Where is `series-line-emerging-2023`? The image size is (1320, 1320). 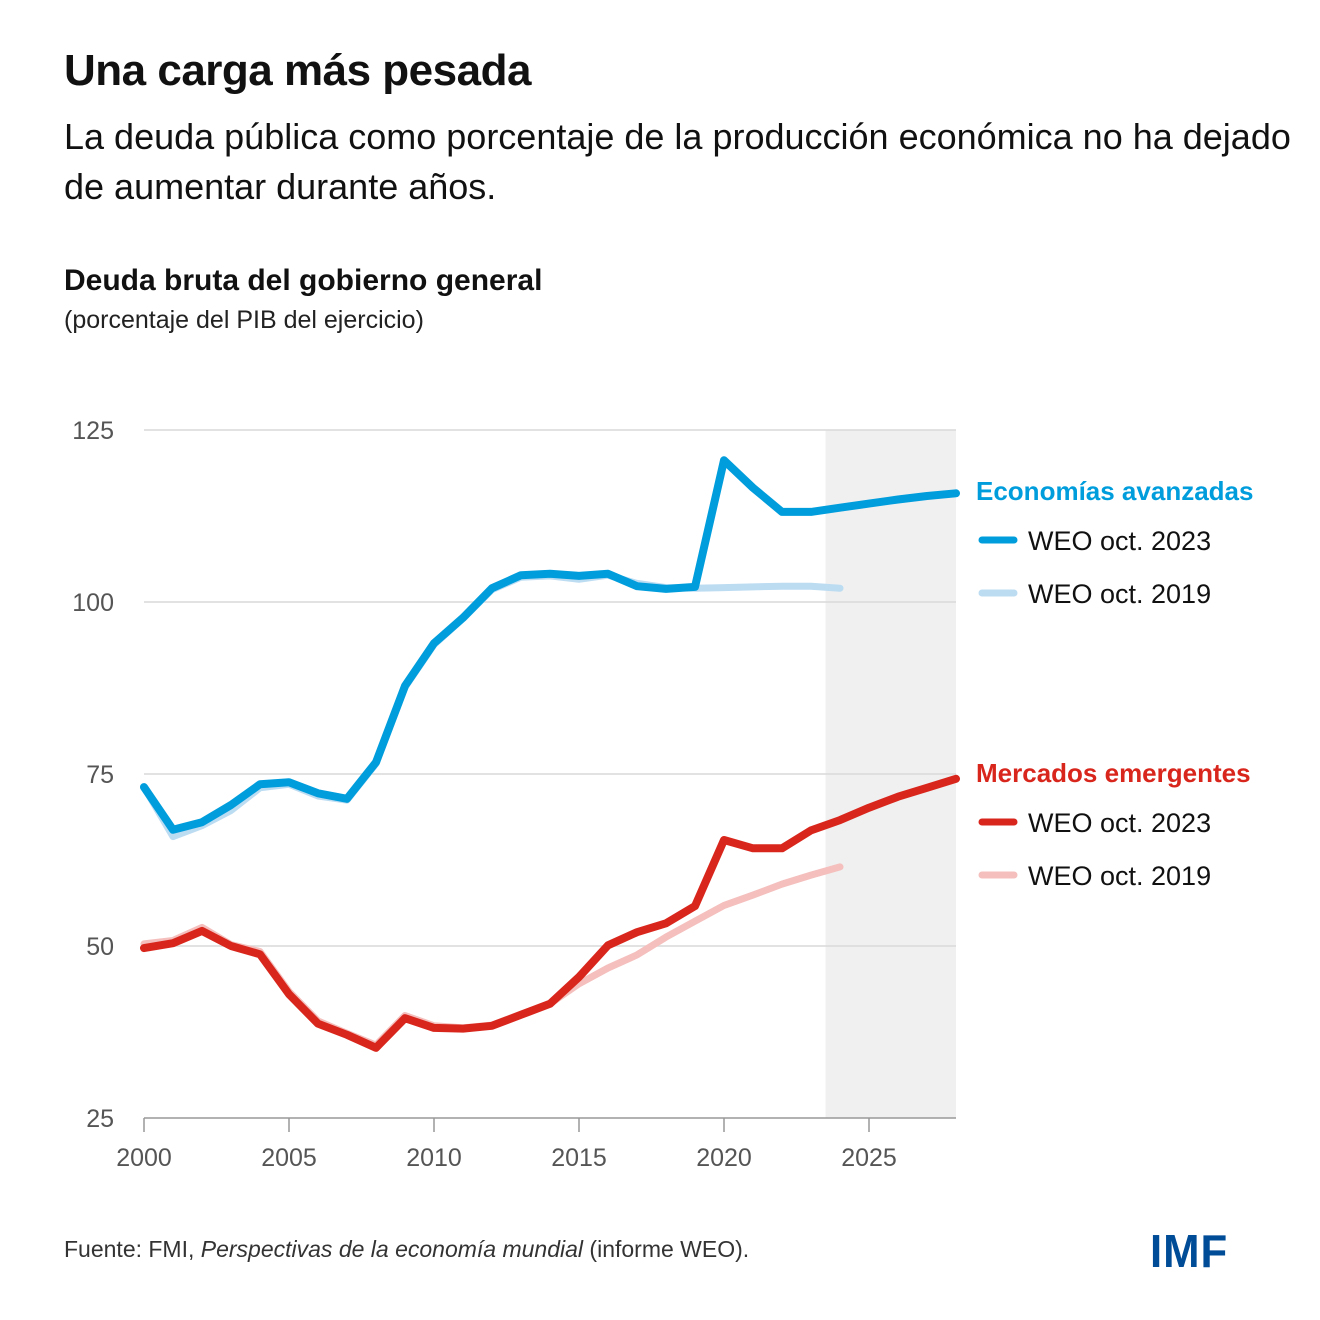
series-line-emerging-2023 is located at coordinates (550, 913).